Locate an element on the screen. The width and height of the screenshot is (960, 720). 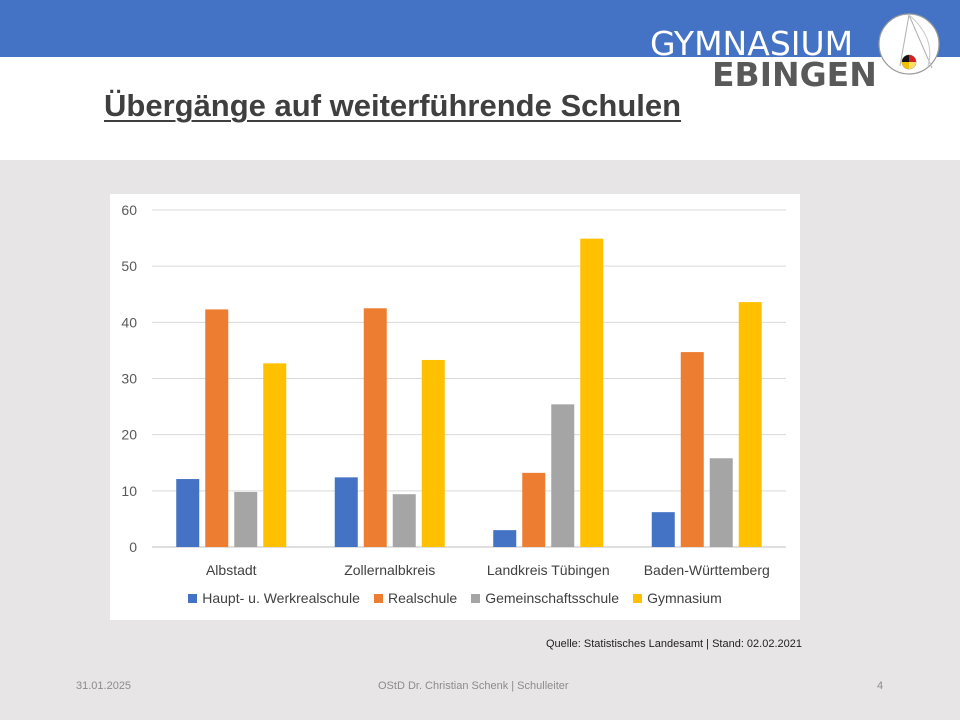
legend-item: Realschule is located at coordinates (415, 598).